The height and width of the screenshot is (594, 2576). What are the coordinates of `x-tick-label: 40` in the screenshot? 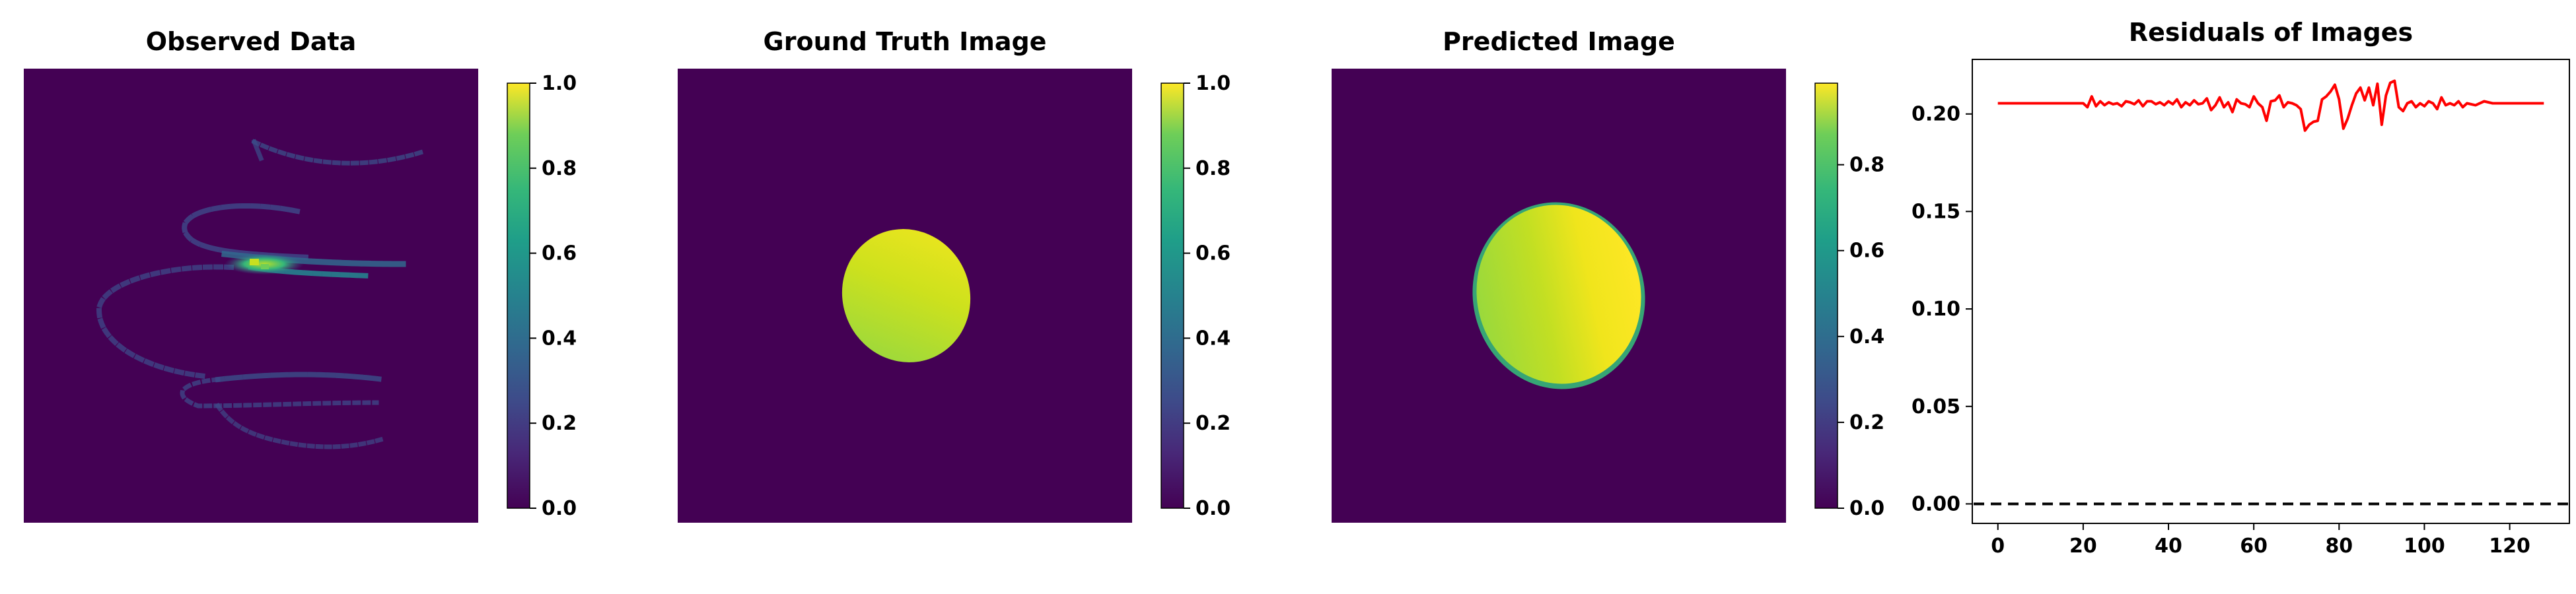 It's located at (2168, 546).